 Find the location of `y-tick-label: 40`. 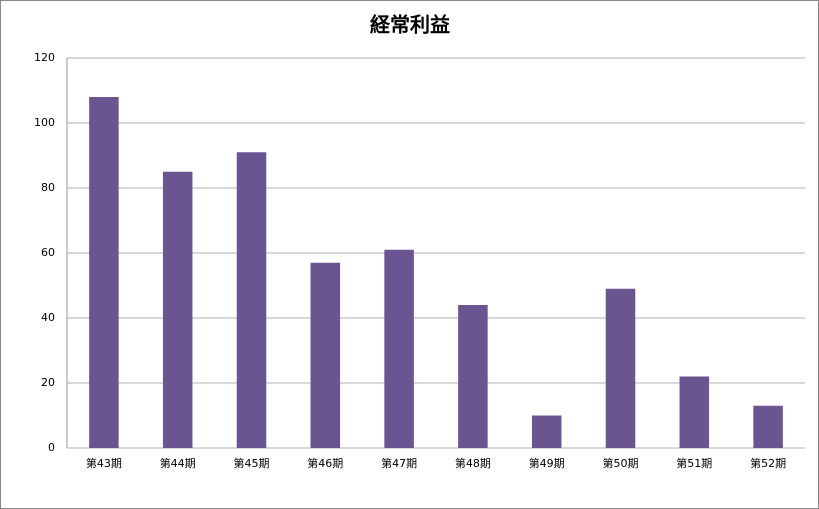

y-tick-label: 40 is located at coordinates (48, 317).